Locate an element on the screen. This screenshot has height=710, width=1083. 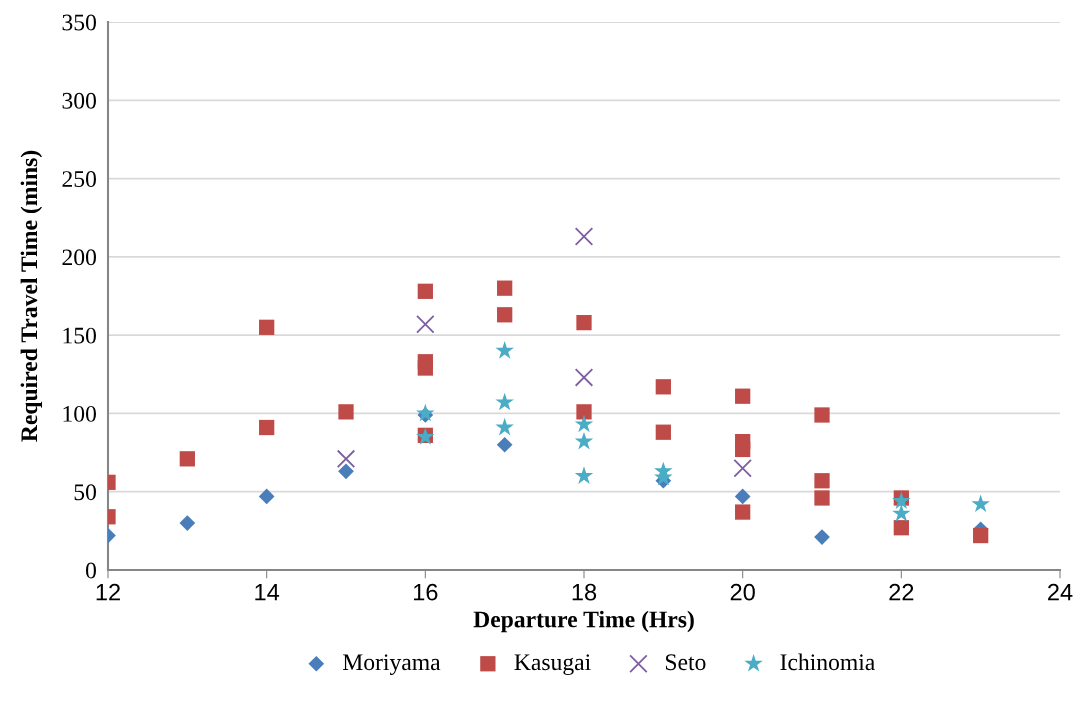
legend-label: Seto is located at coordinates (685, 662).